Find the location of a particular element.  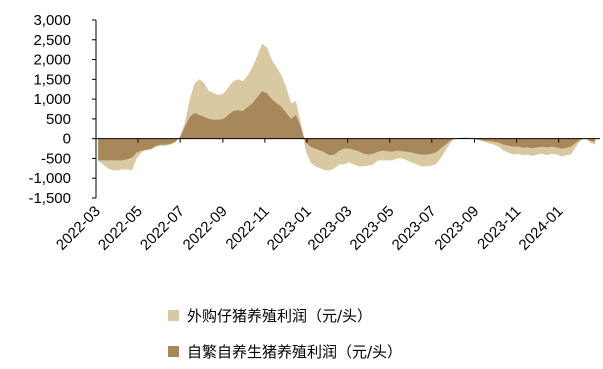

x-tick-label: 2023-03 is located at coordinates (330, 228).